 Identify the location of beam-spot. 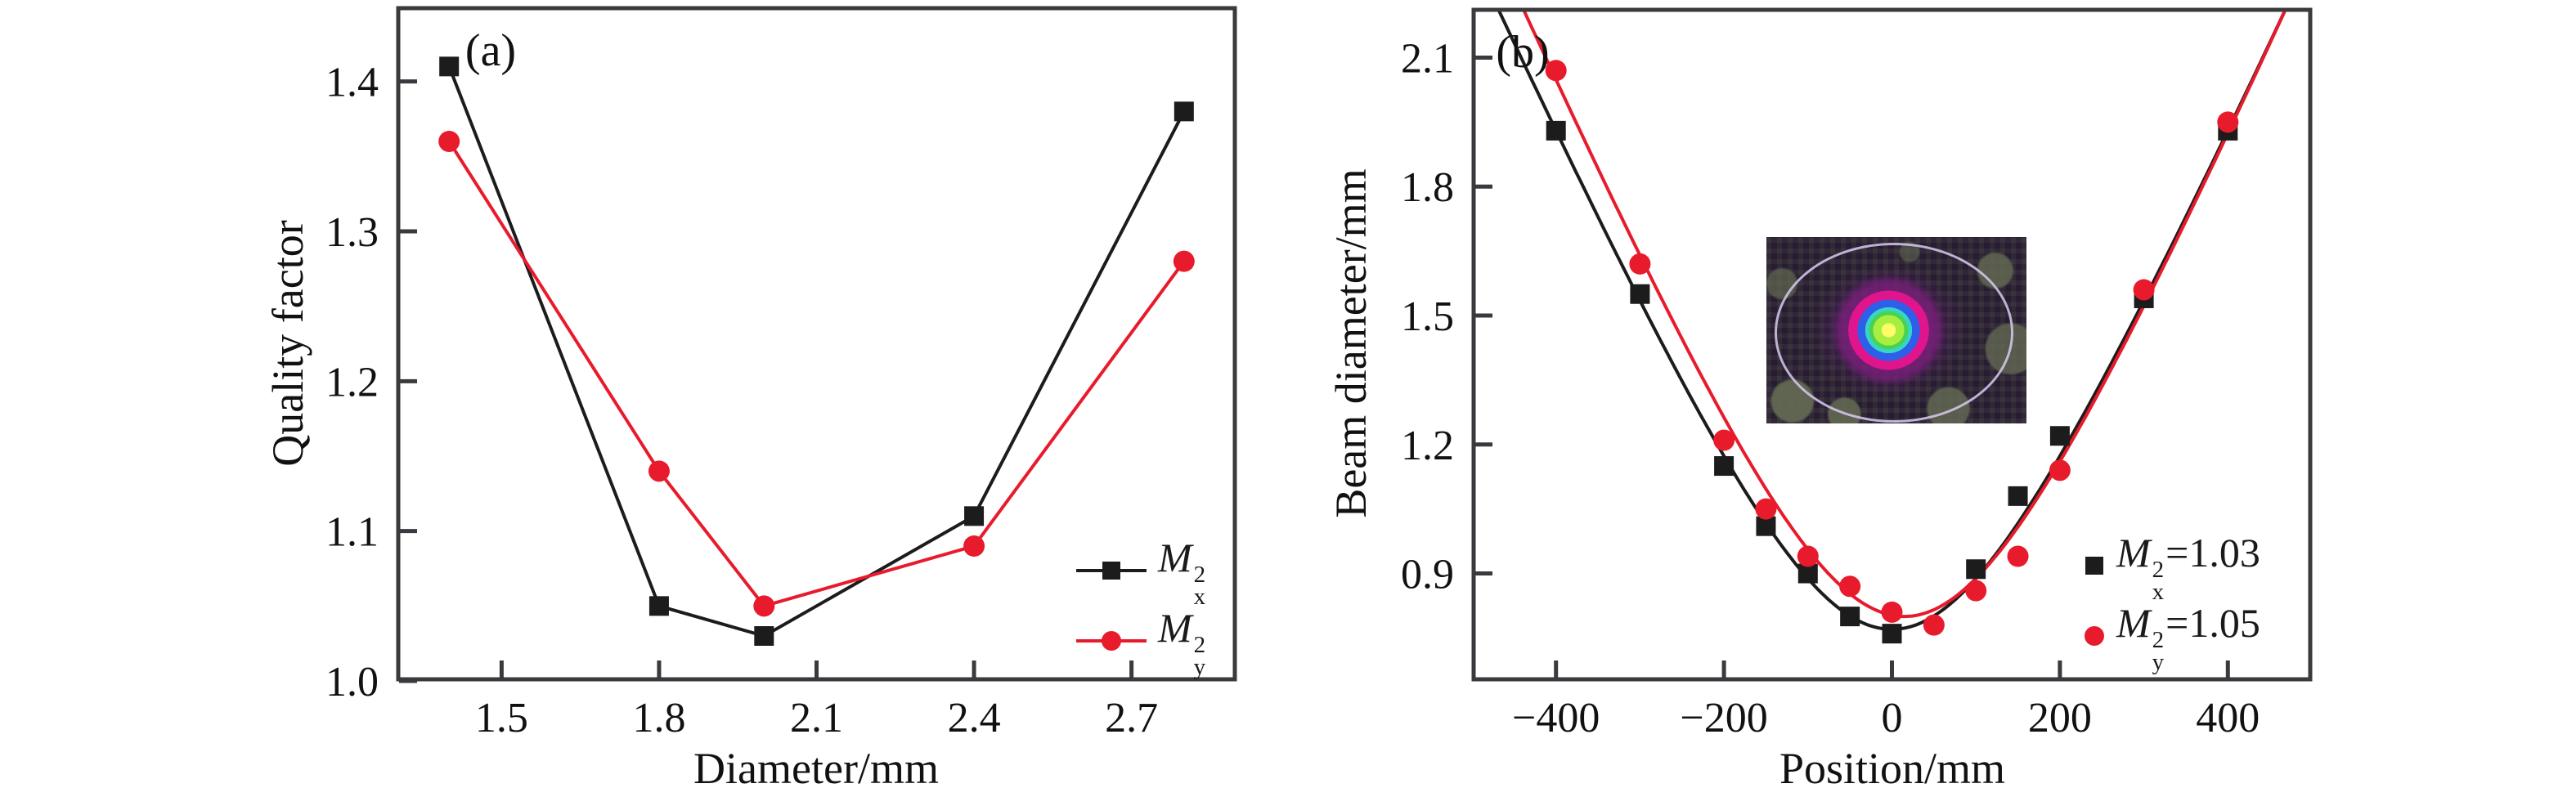
(1889, 330).